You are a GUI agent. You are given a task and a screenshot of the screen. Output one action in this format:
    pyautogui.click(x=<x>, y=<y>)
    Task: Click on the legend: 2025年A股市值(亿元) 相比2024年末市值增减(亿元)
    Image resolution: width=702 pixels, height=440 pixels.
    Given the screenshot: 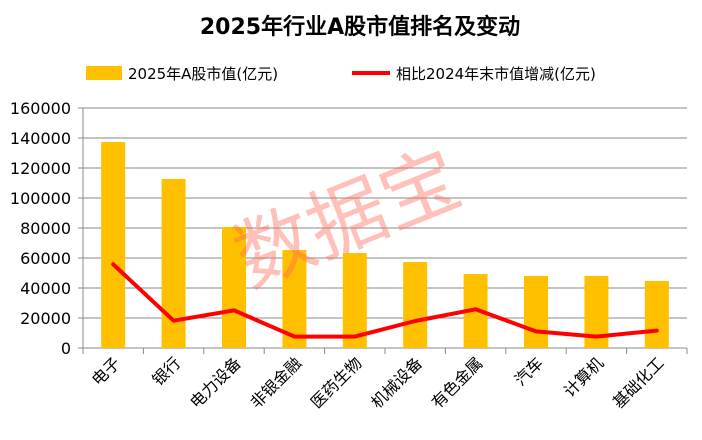 What is the action you would take?
    pyautogui.click(x=341, y=74)
    